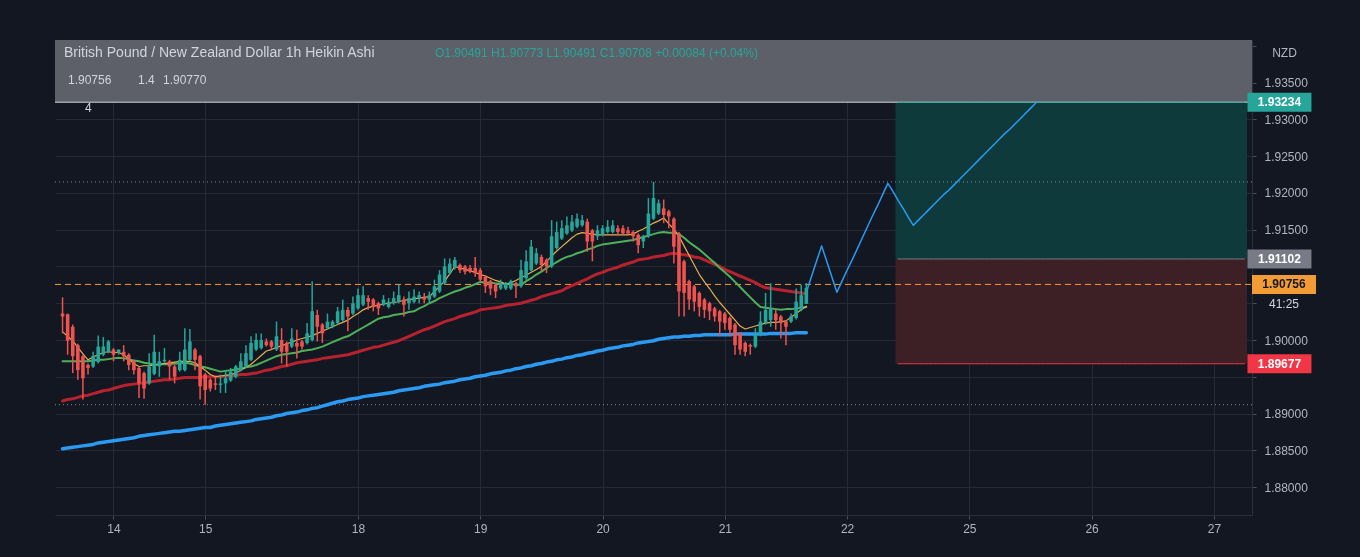 The image size is (1360, 557). What do you see at coordinates (219, 52) in the screenshot?
I see `chart-title: British Pound / New Zealand Dollar 1h Heikin Ashi` at bounding box center [219, 52].